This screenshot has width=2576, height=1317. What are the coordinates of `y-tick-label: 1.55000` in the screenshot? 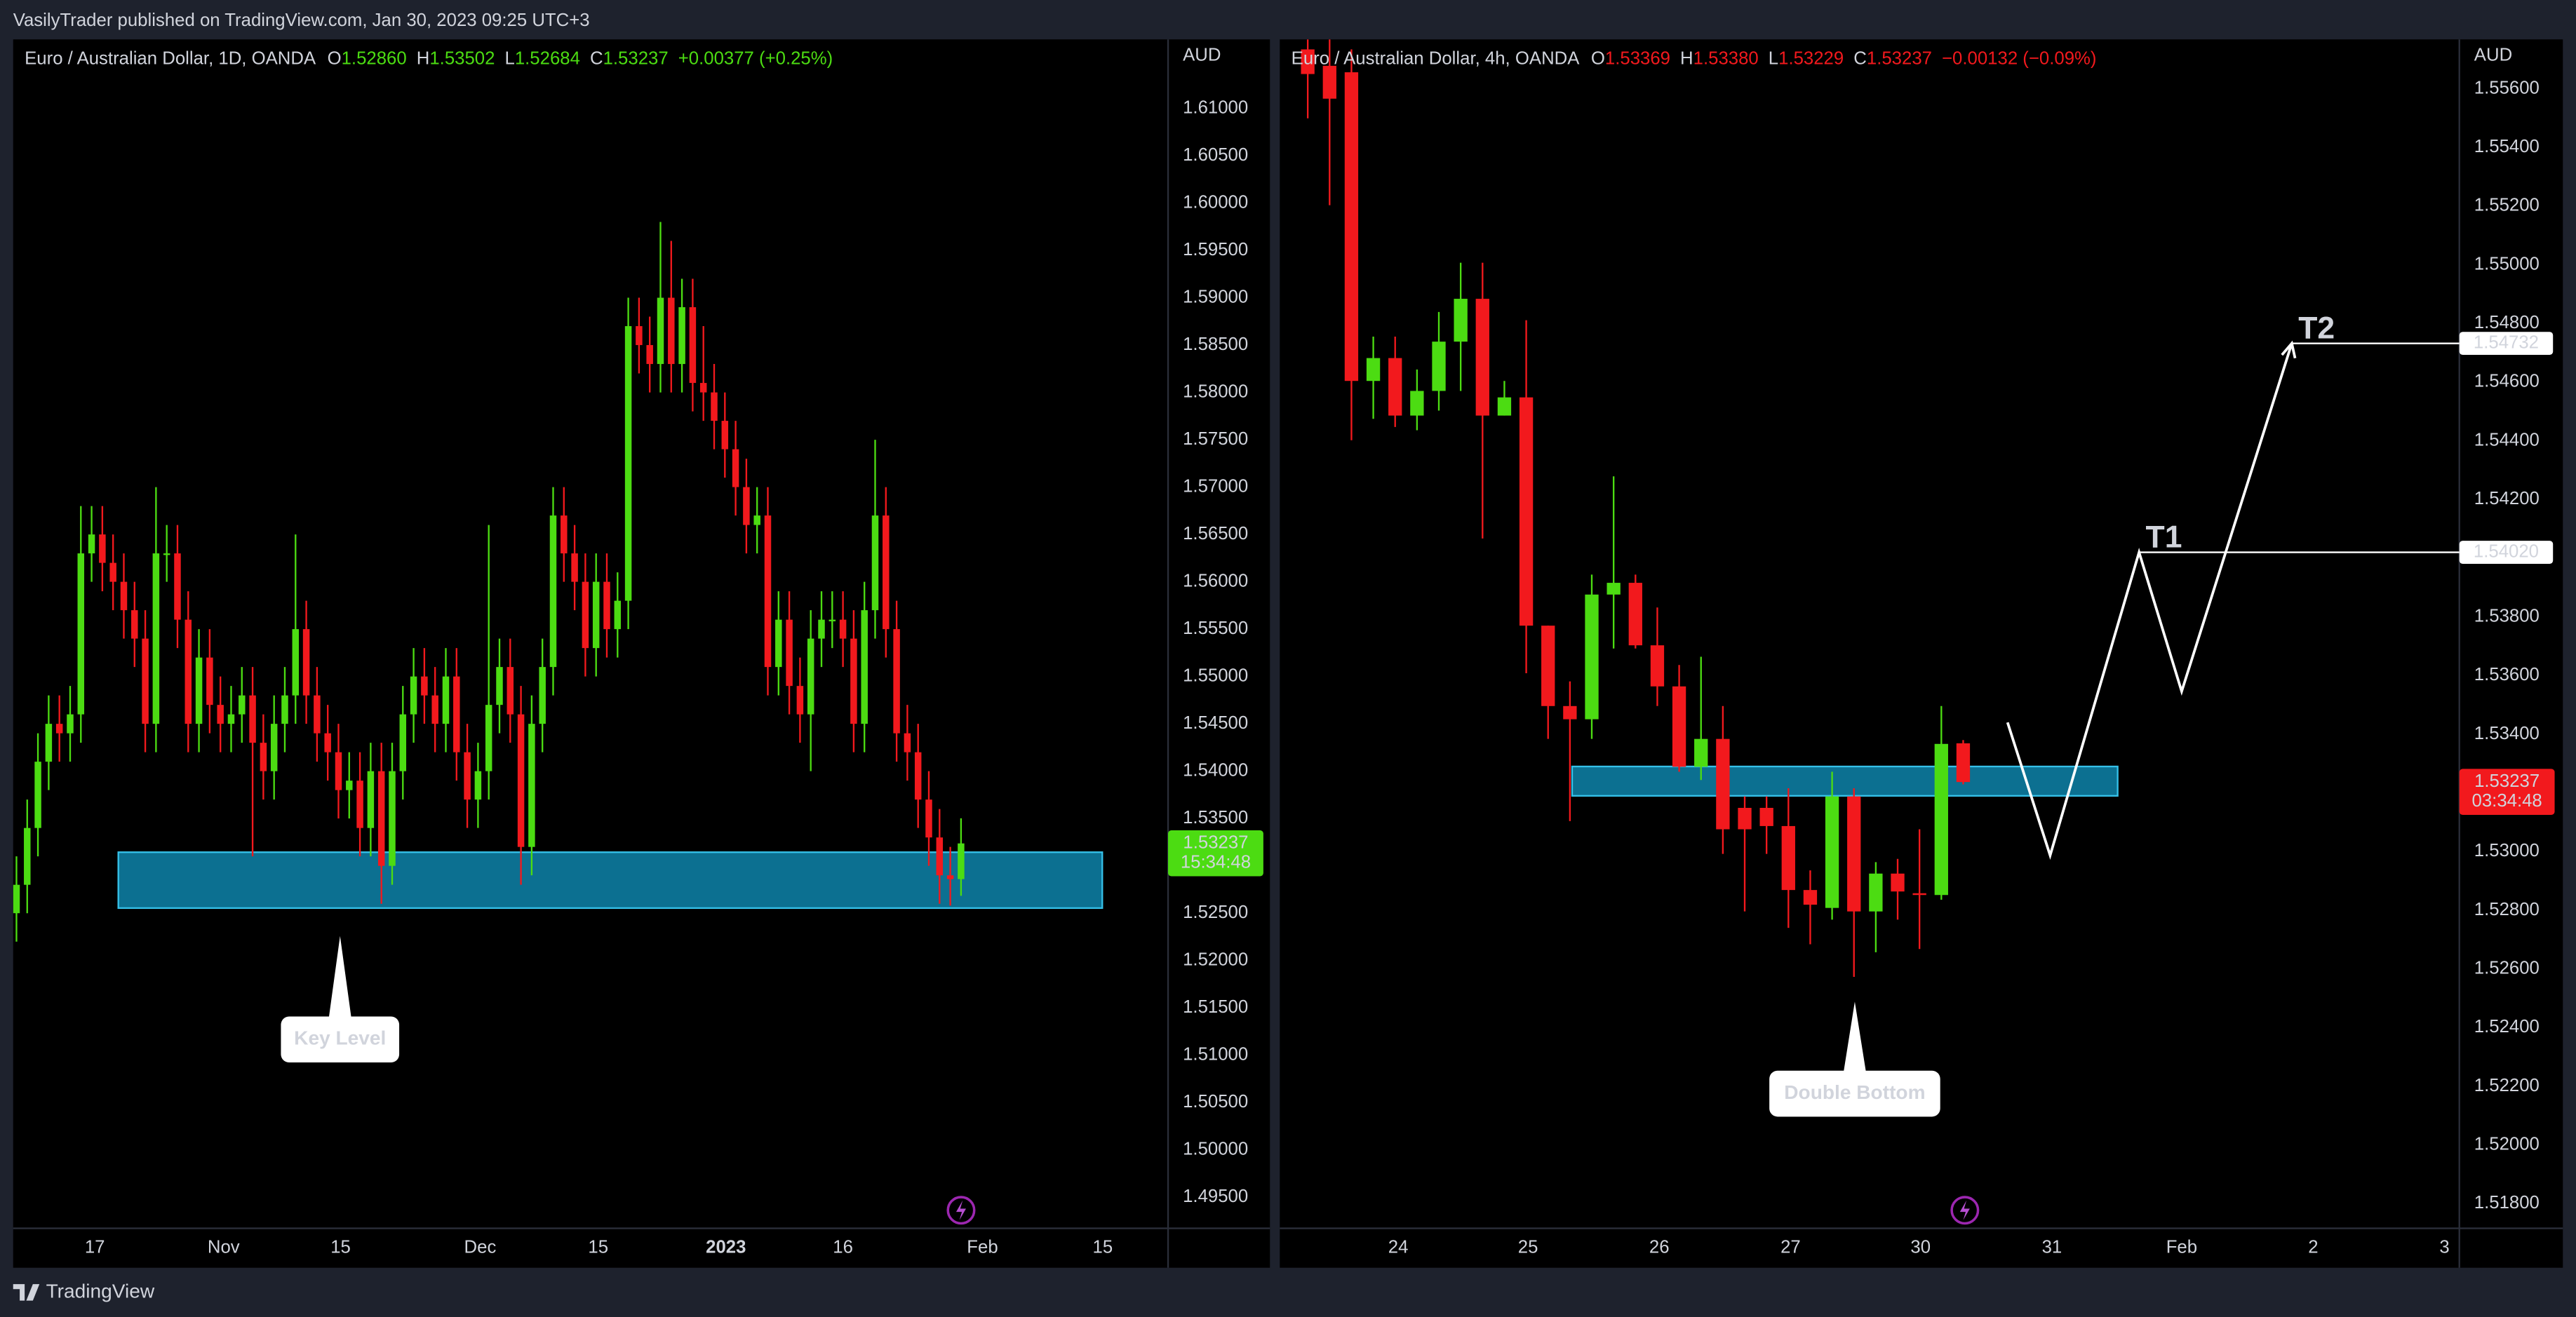 It's located at (1215, 675).